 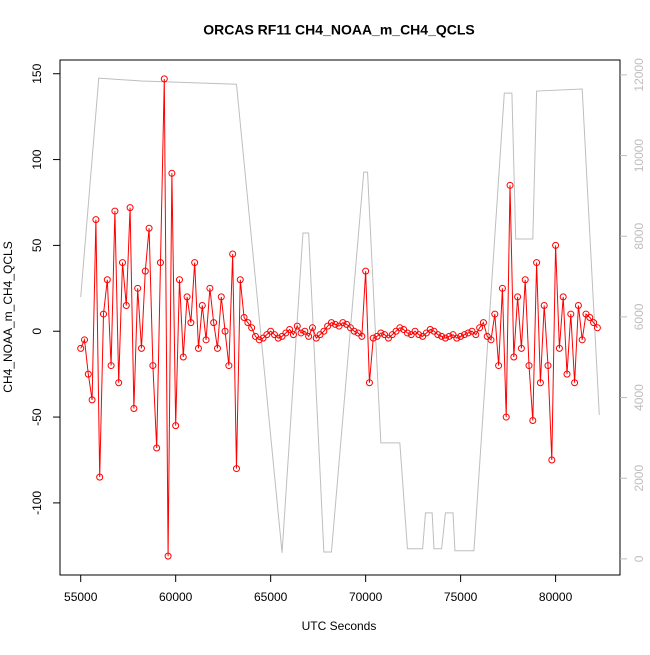 What do you see at coordinates (37, 245) in the screenshot?
I see `y-tick-label: 50` at bounding box center [37, 245].